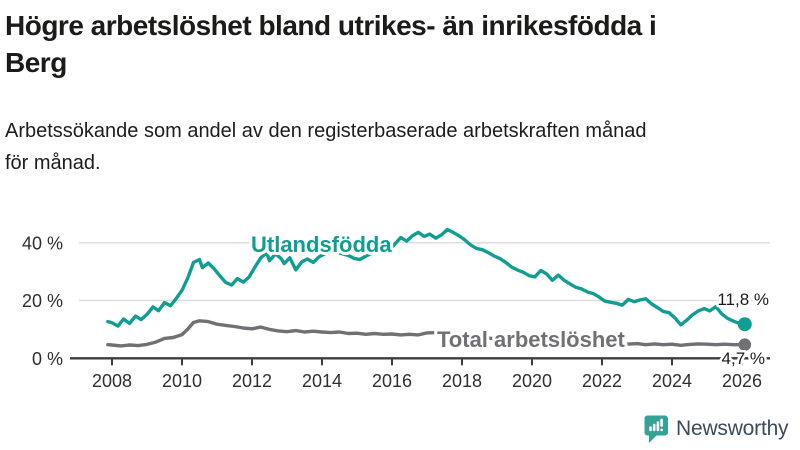 The image size is (800, 450). I want to click on x-tick-label: 2012, so click(252, 381).